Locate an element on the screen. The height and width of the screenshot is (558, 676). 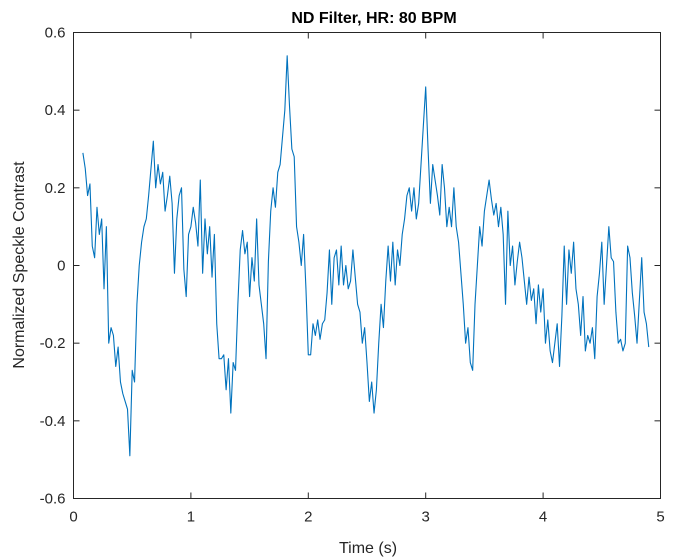
x-tick-label: 0 is located at coordinates (73, 517).